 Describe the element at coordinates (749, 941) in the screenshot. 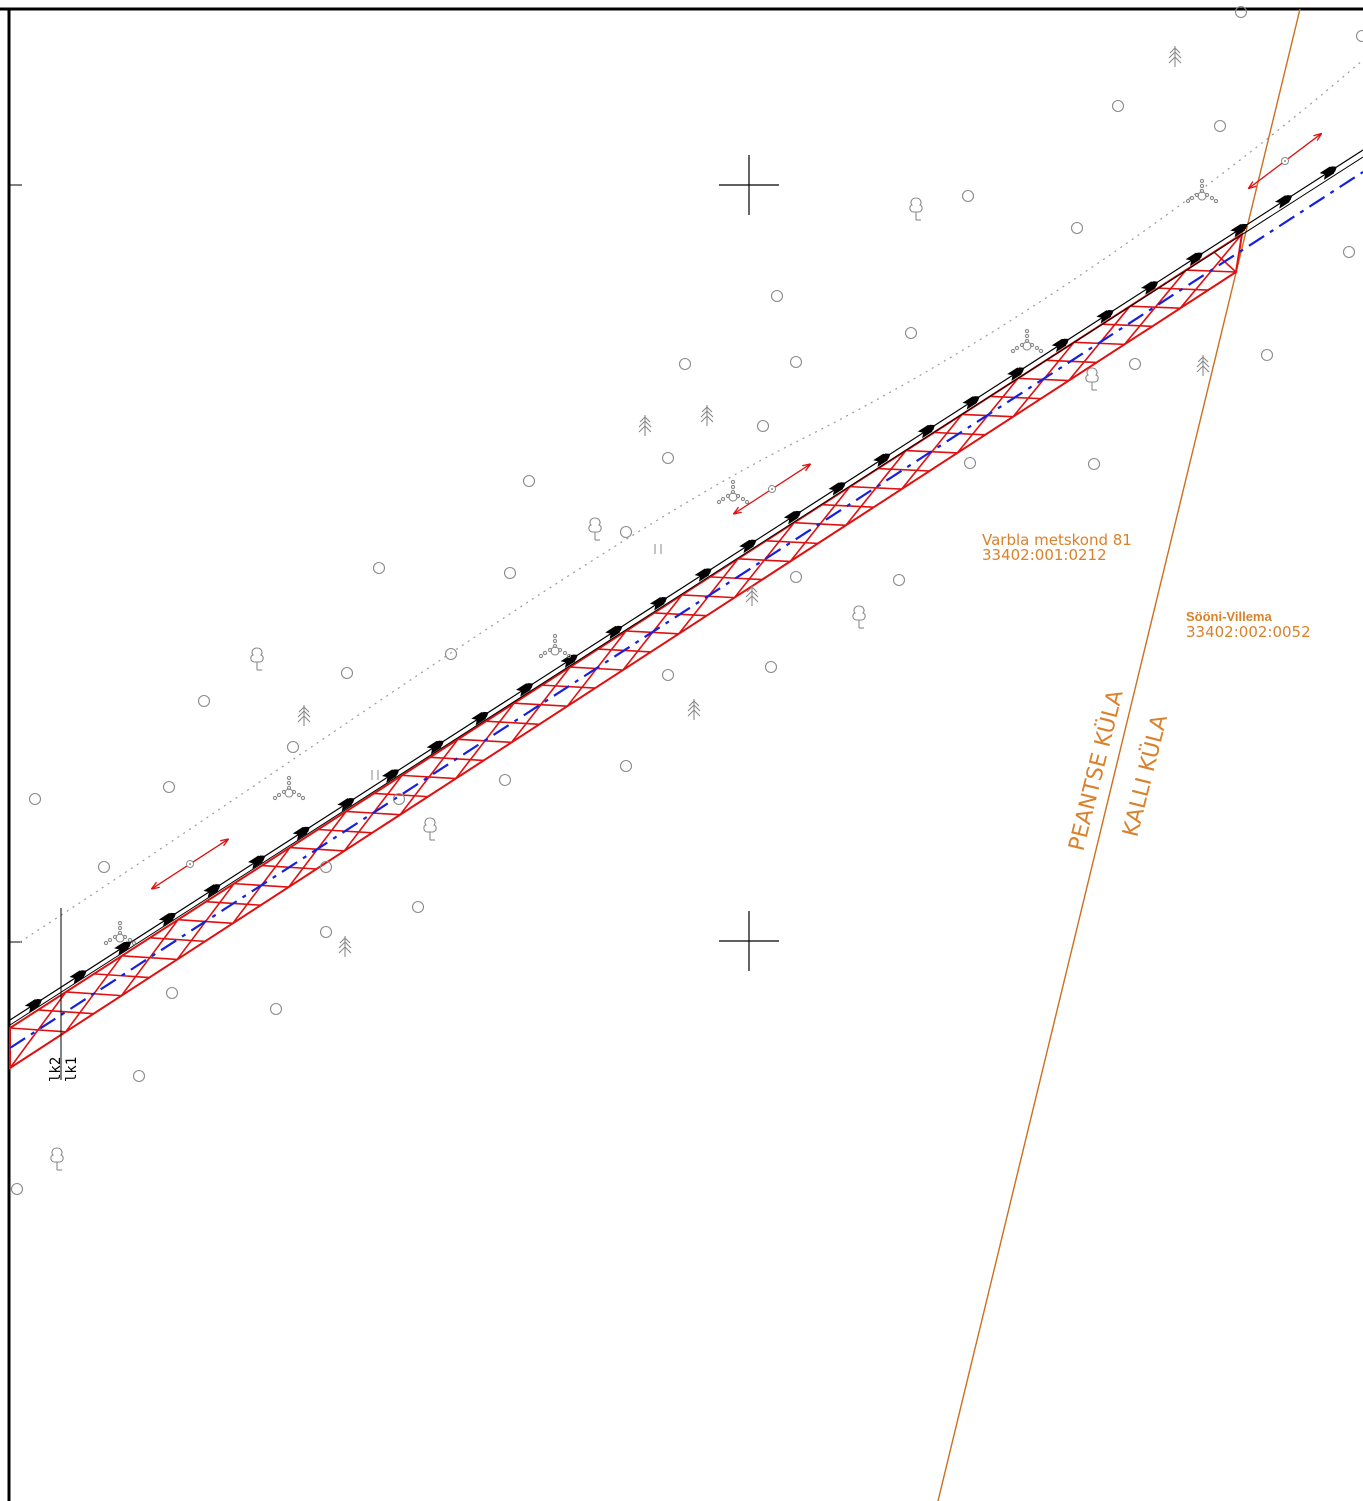

I see `grid-cross-icon` at that location.